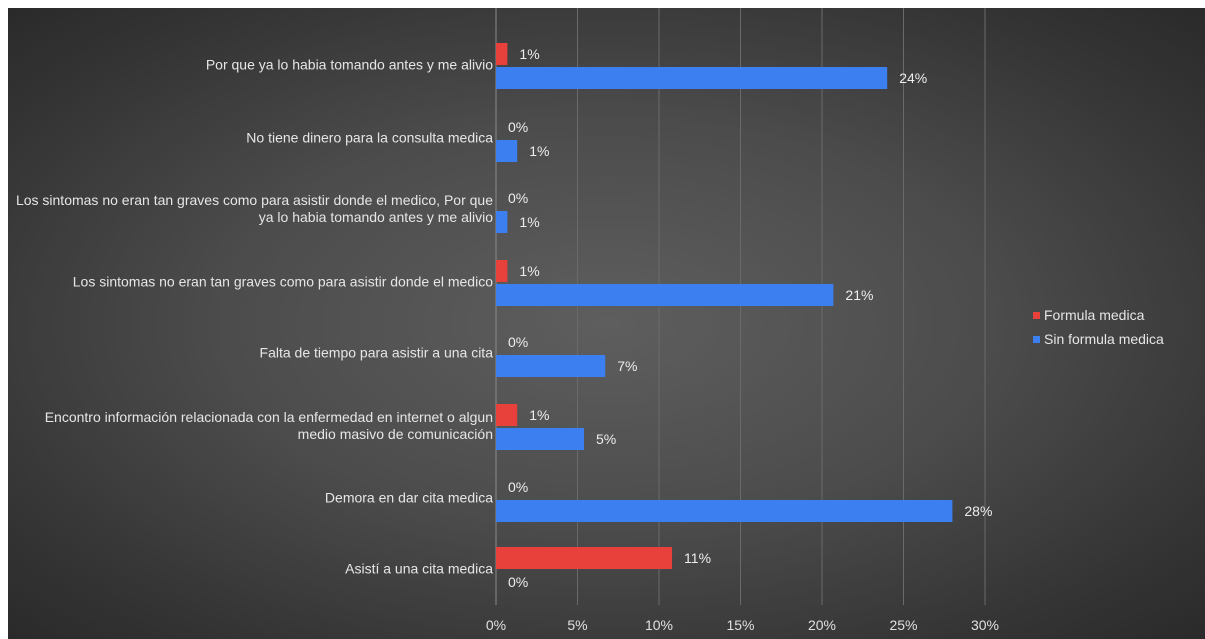 This screenshot has width=1205, height=639. What do you see at coordinates (985, 625) in the screenshot?
I see `x-tick-label: 30%` at bounding box center [985, 625].